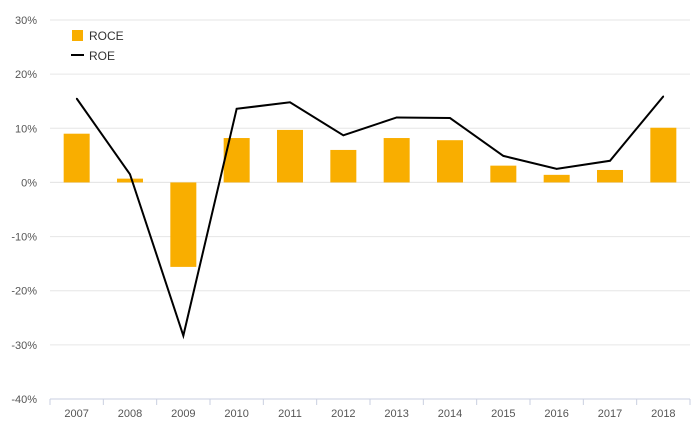  Describe the element at coordinates (396, 160) in the screenshot. I see `bar-roce-2013` at that location.